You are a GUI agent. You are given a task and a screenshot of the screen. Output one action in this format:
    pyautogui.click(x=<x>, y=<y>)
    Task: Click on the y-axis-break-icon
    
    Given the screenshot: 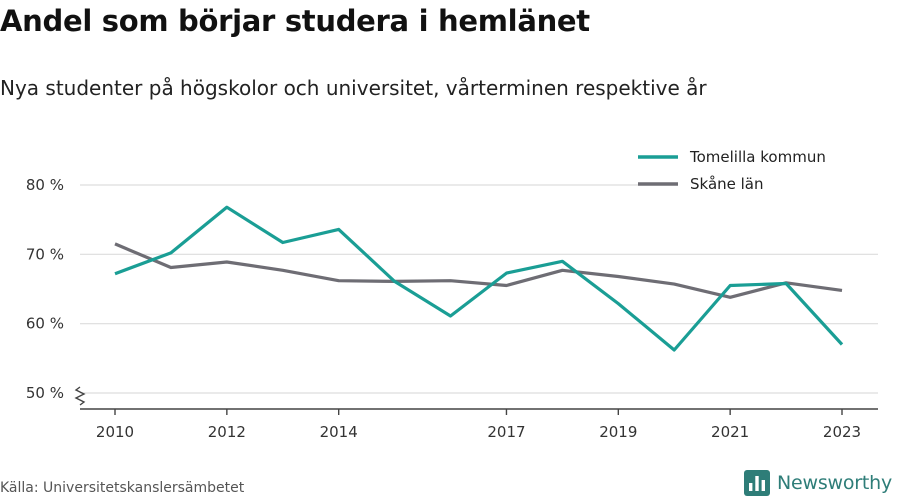 What is the action you would take?
    pyautogui.click(x=80, y=396)
    